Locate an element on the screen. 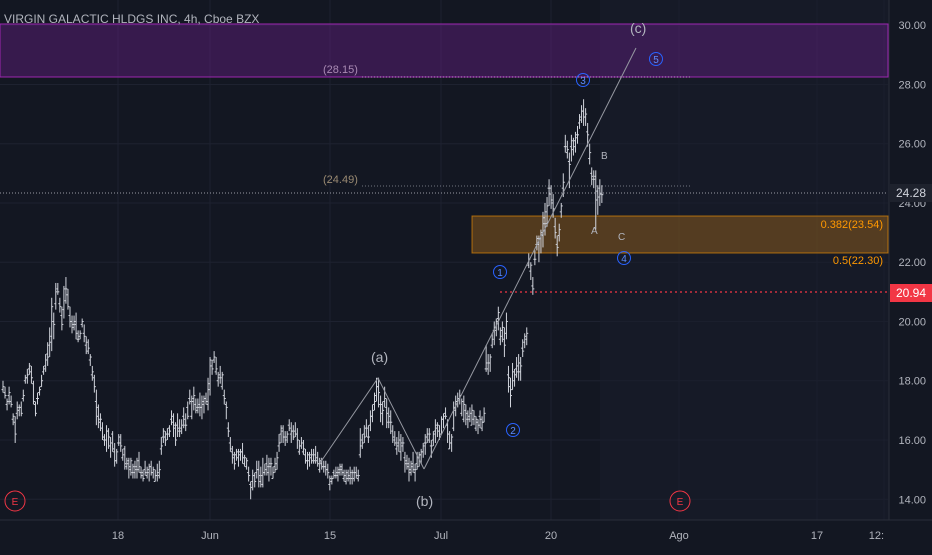  fib-382-label: 0.382(23.54) is located at coordinates (852, 225).